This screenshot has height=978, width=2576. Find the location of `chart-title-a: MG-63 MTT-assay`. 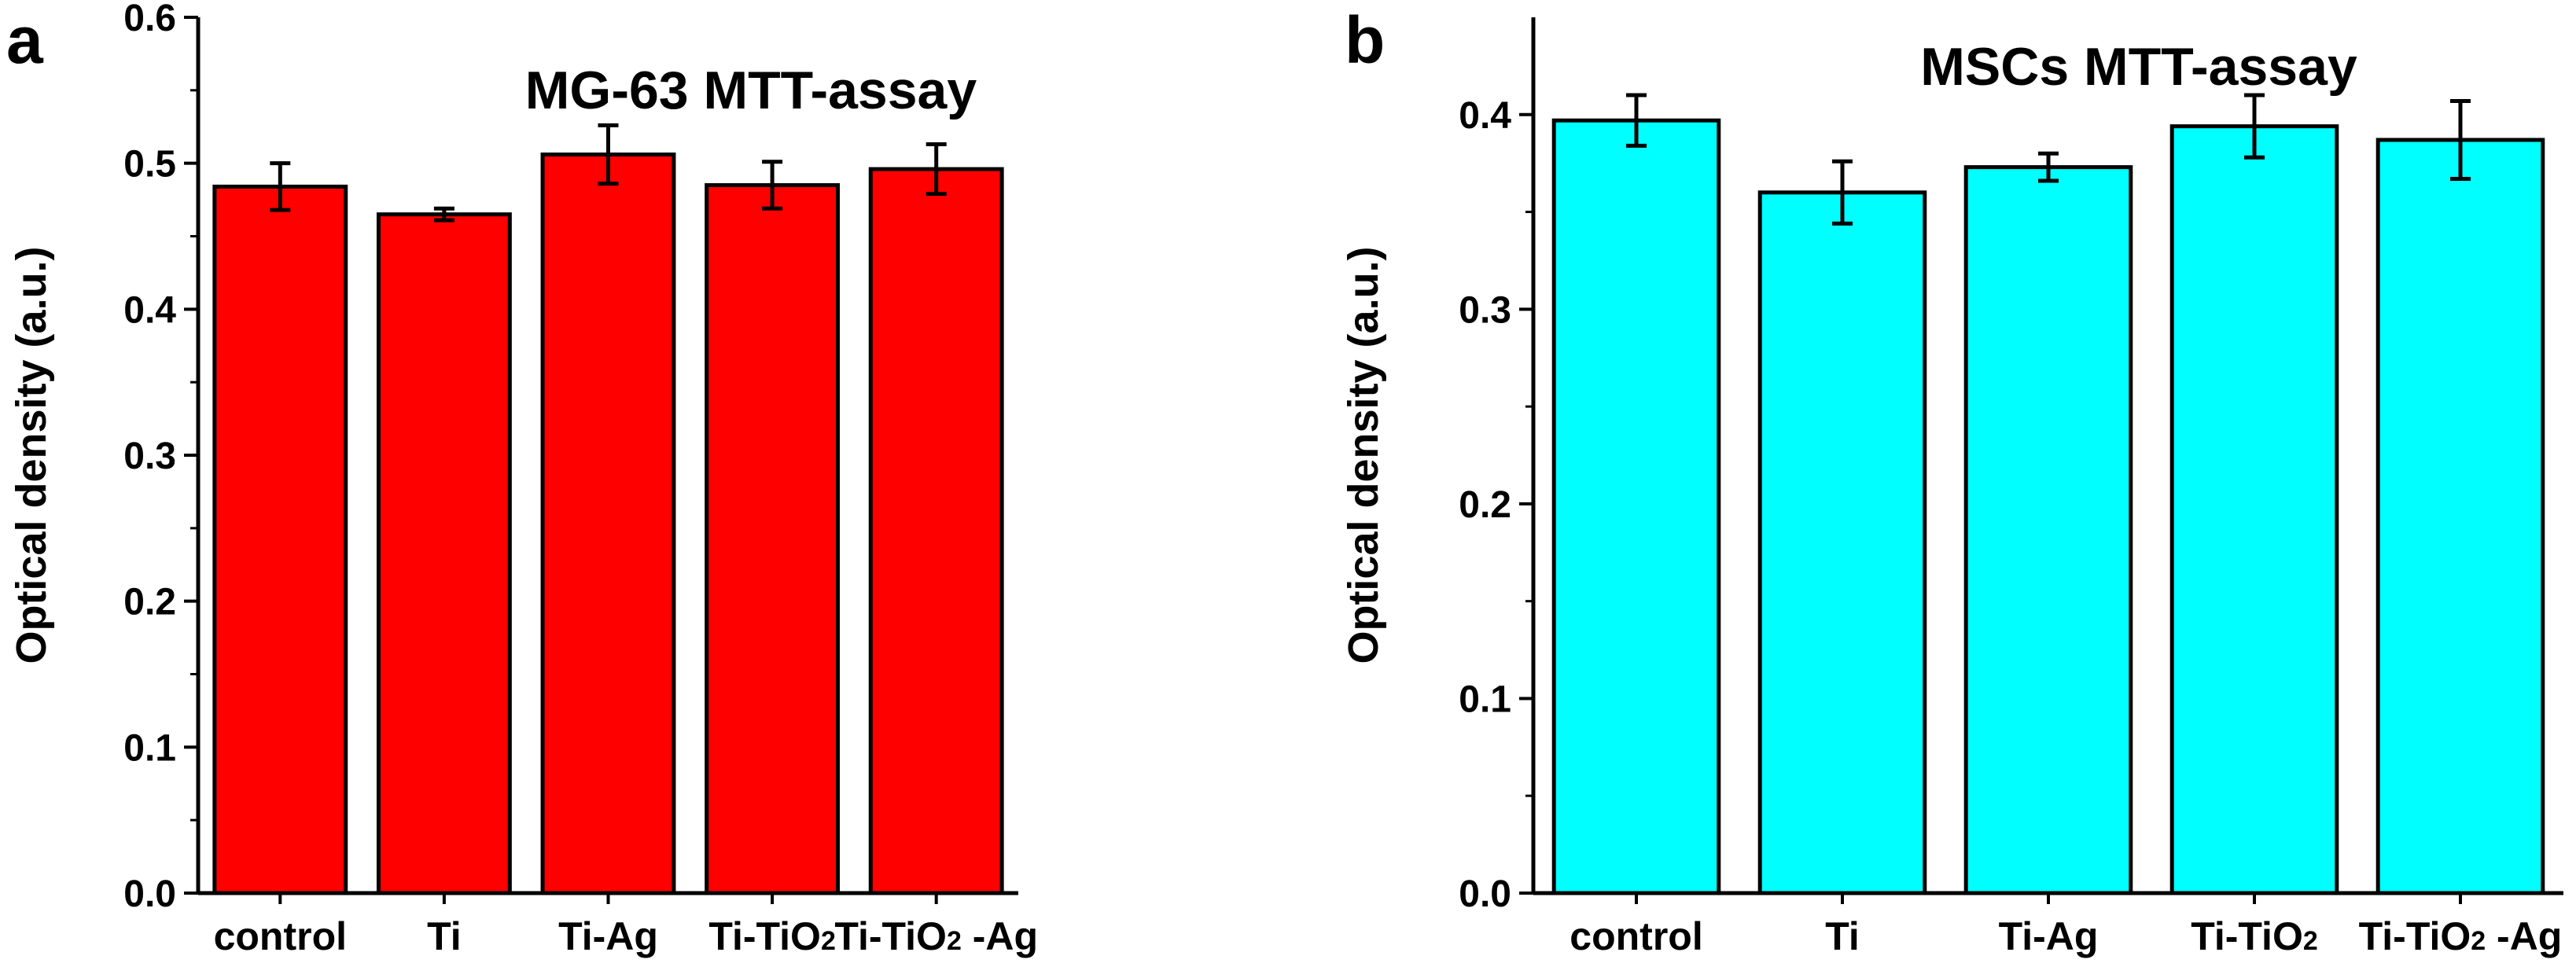

chart-title-a: MG-63 MTT-assay is located at coordinates (751, 91).